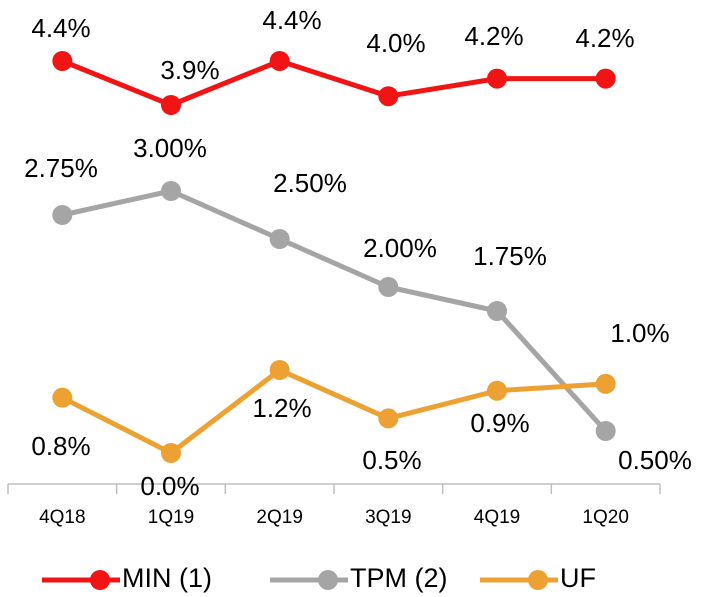 The width and height of the screenshot is (711, 597). What do you see at coordinates (171, 517) in the screenshot?
I see `x-tick-label: 1Q19` at bounding box center [171, 517].